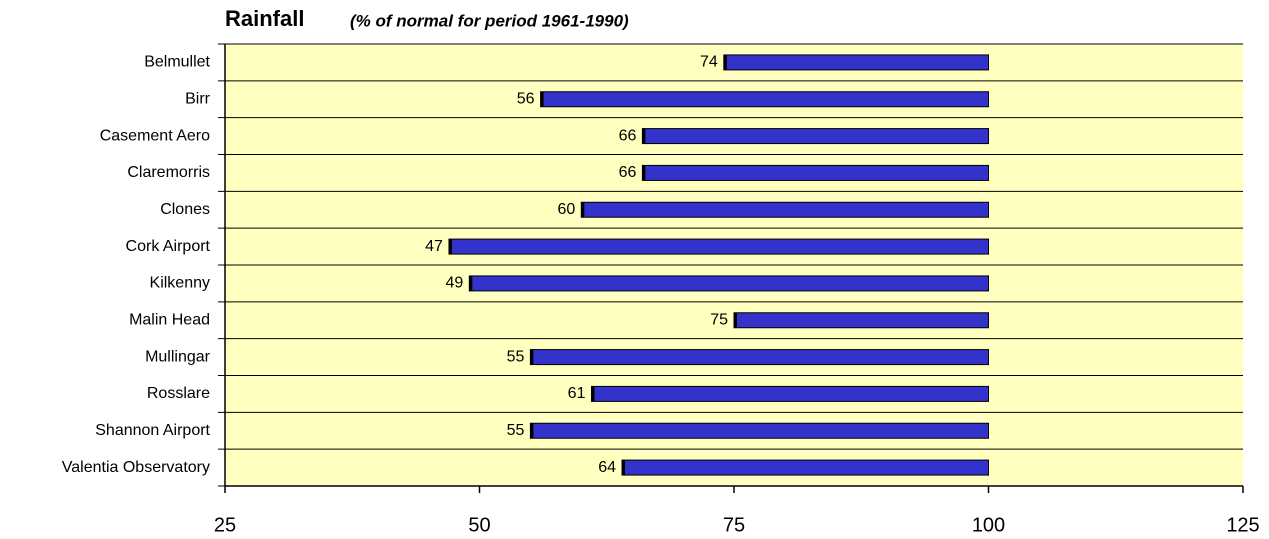  I want to click on x-tick-label: 100, so click(988, 525).